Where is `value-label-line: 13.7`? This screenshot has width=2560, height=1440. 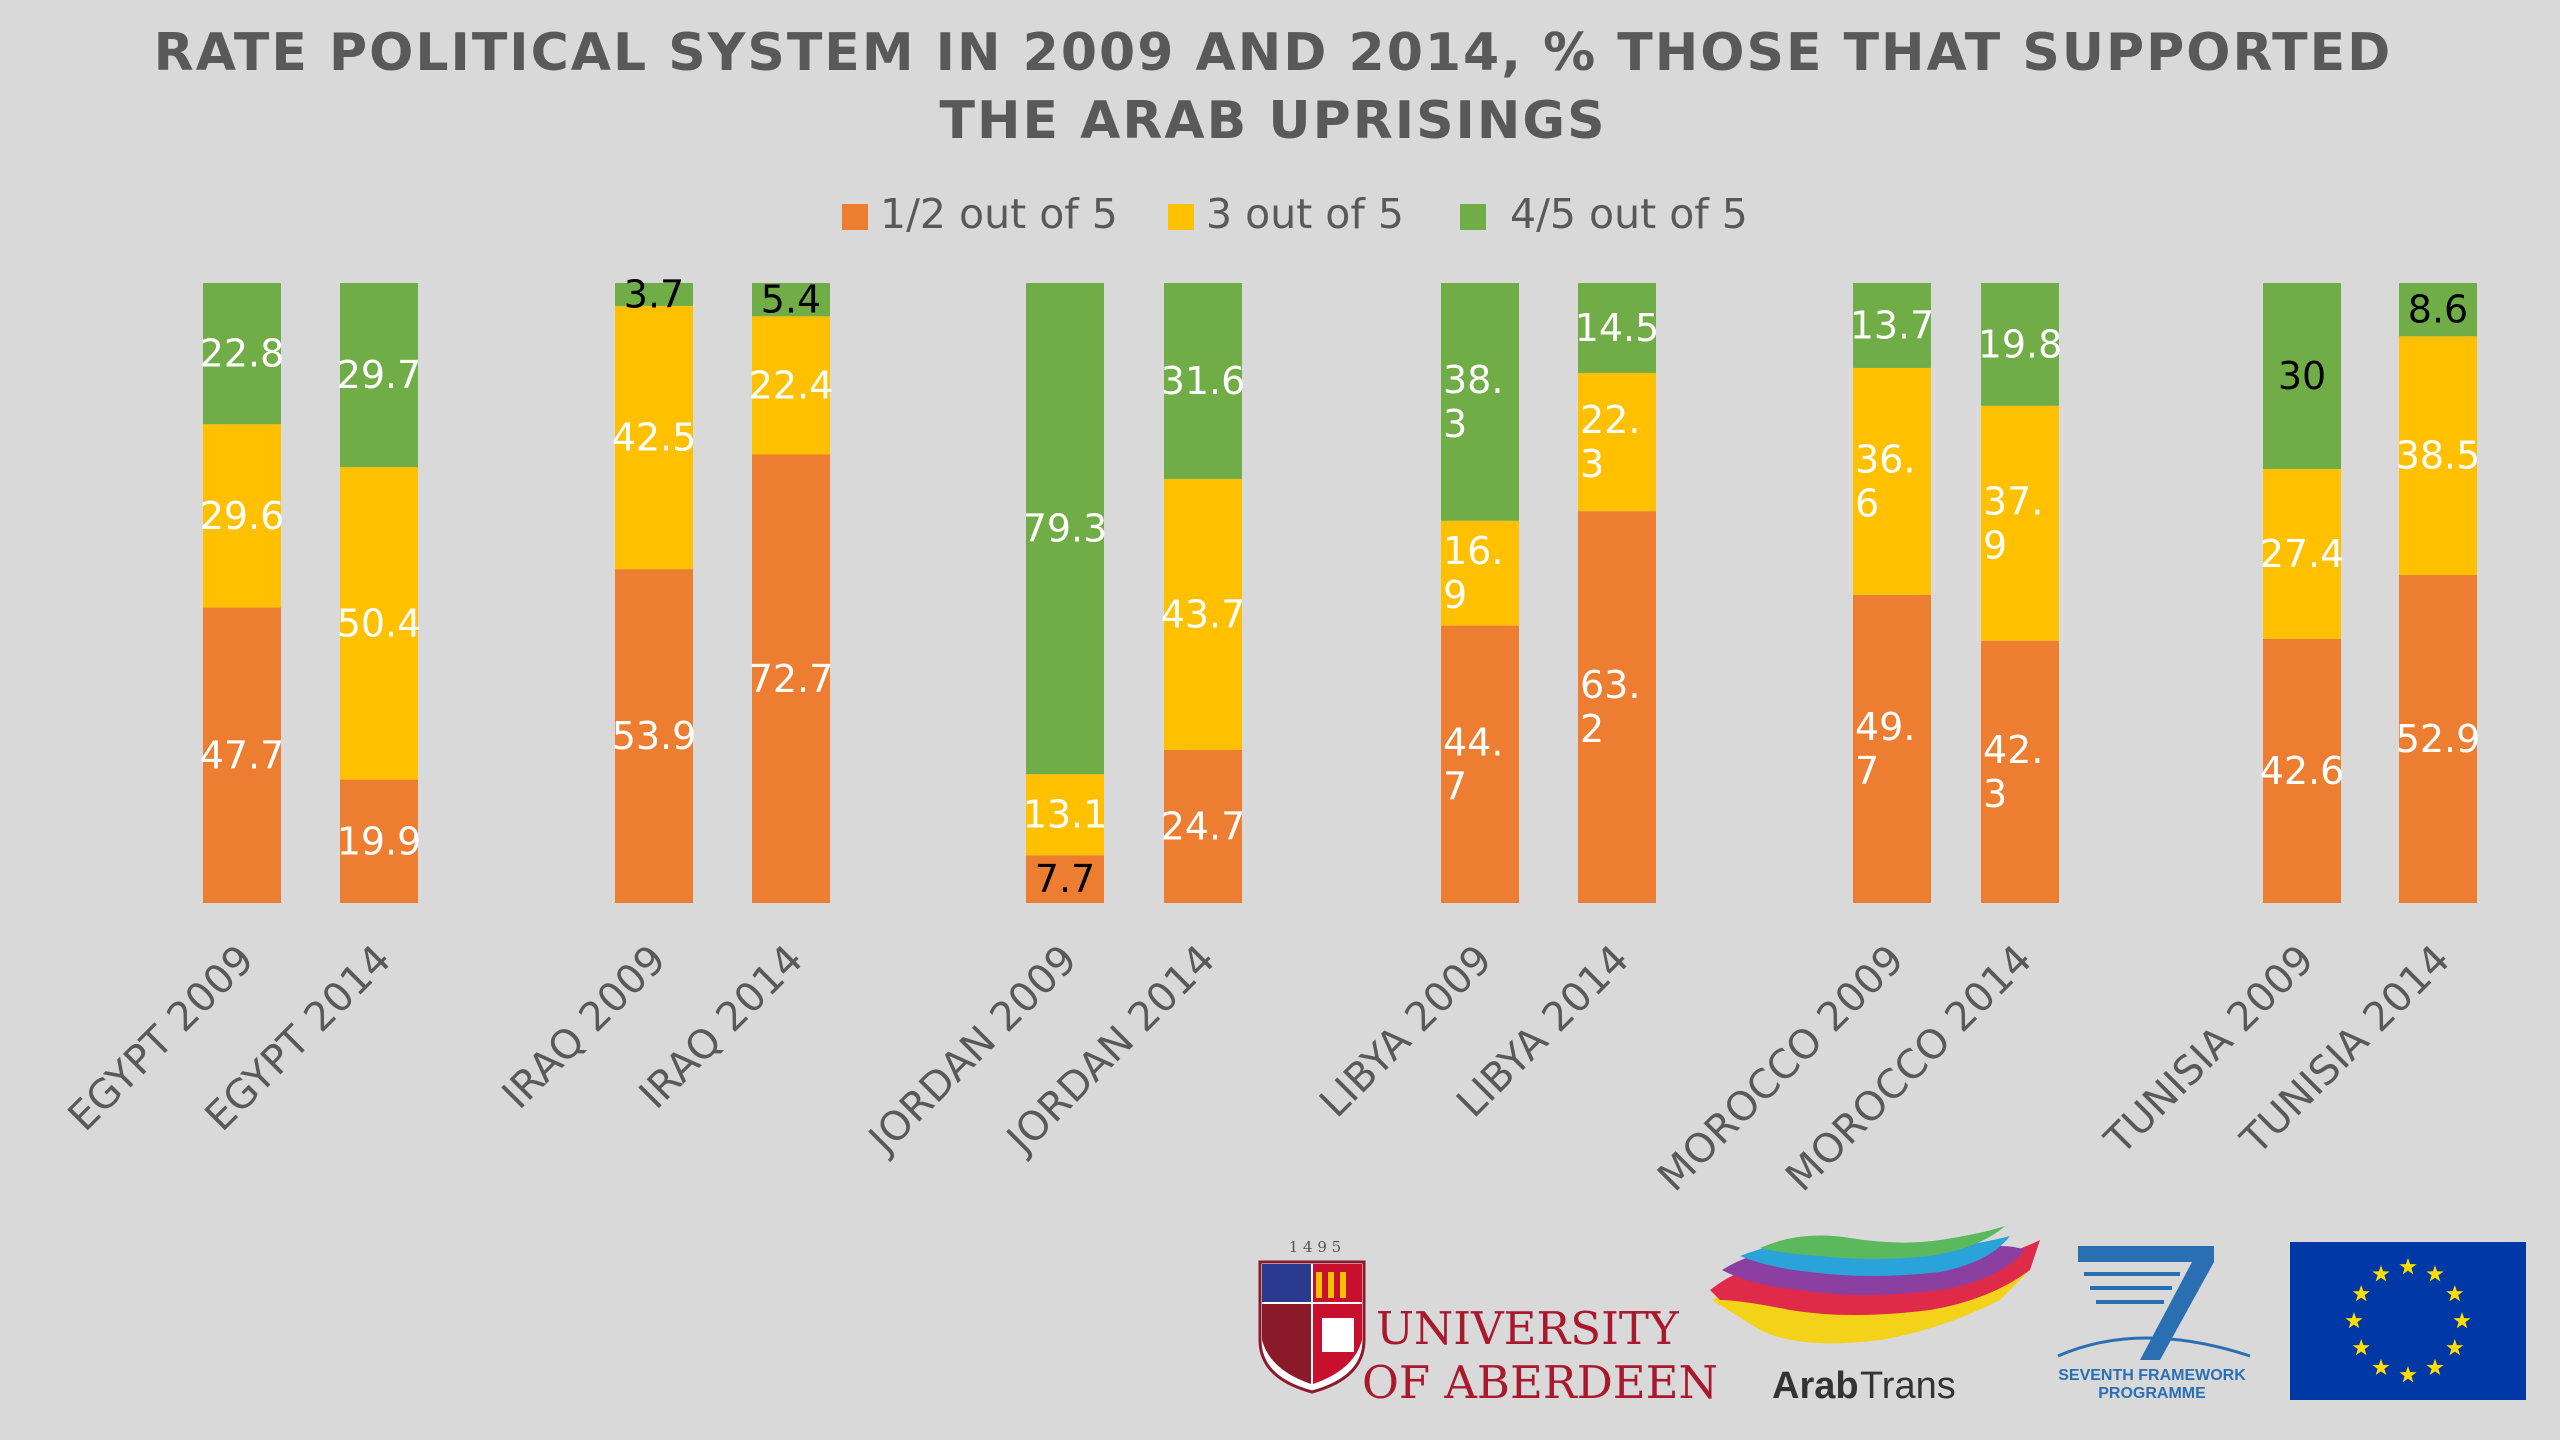 value-label-line: 13.7 is located at coordinates (1892, 325).